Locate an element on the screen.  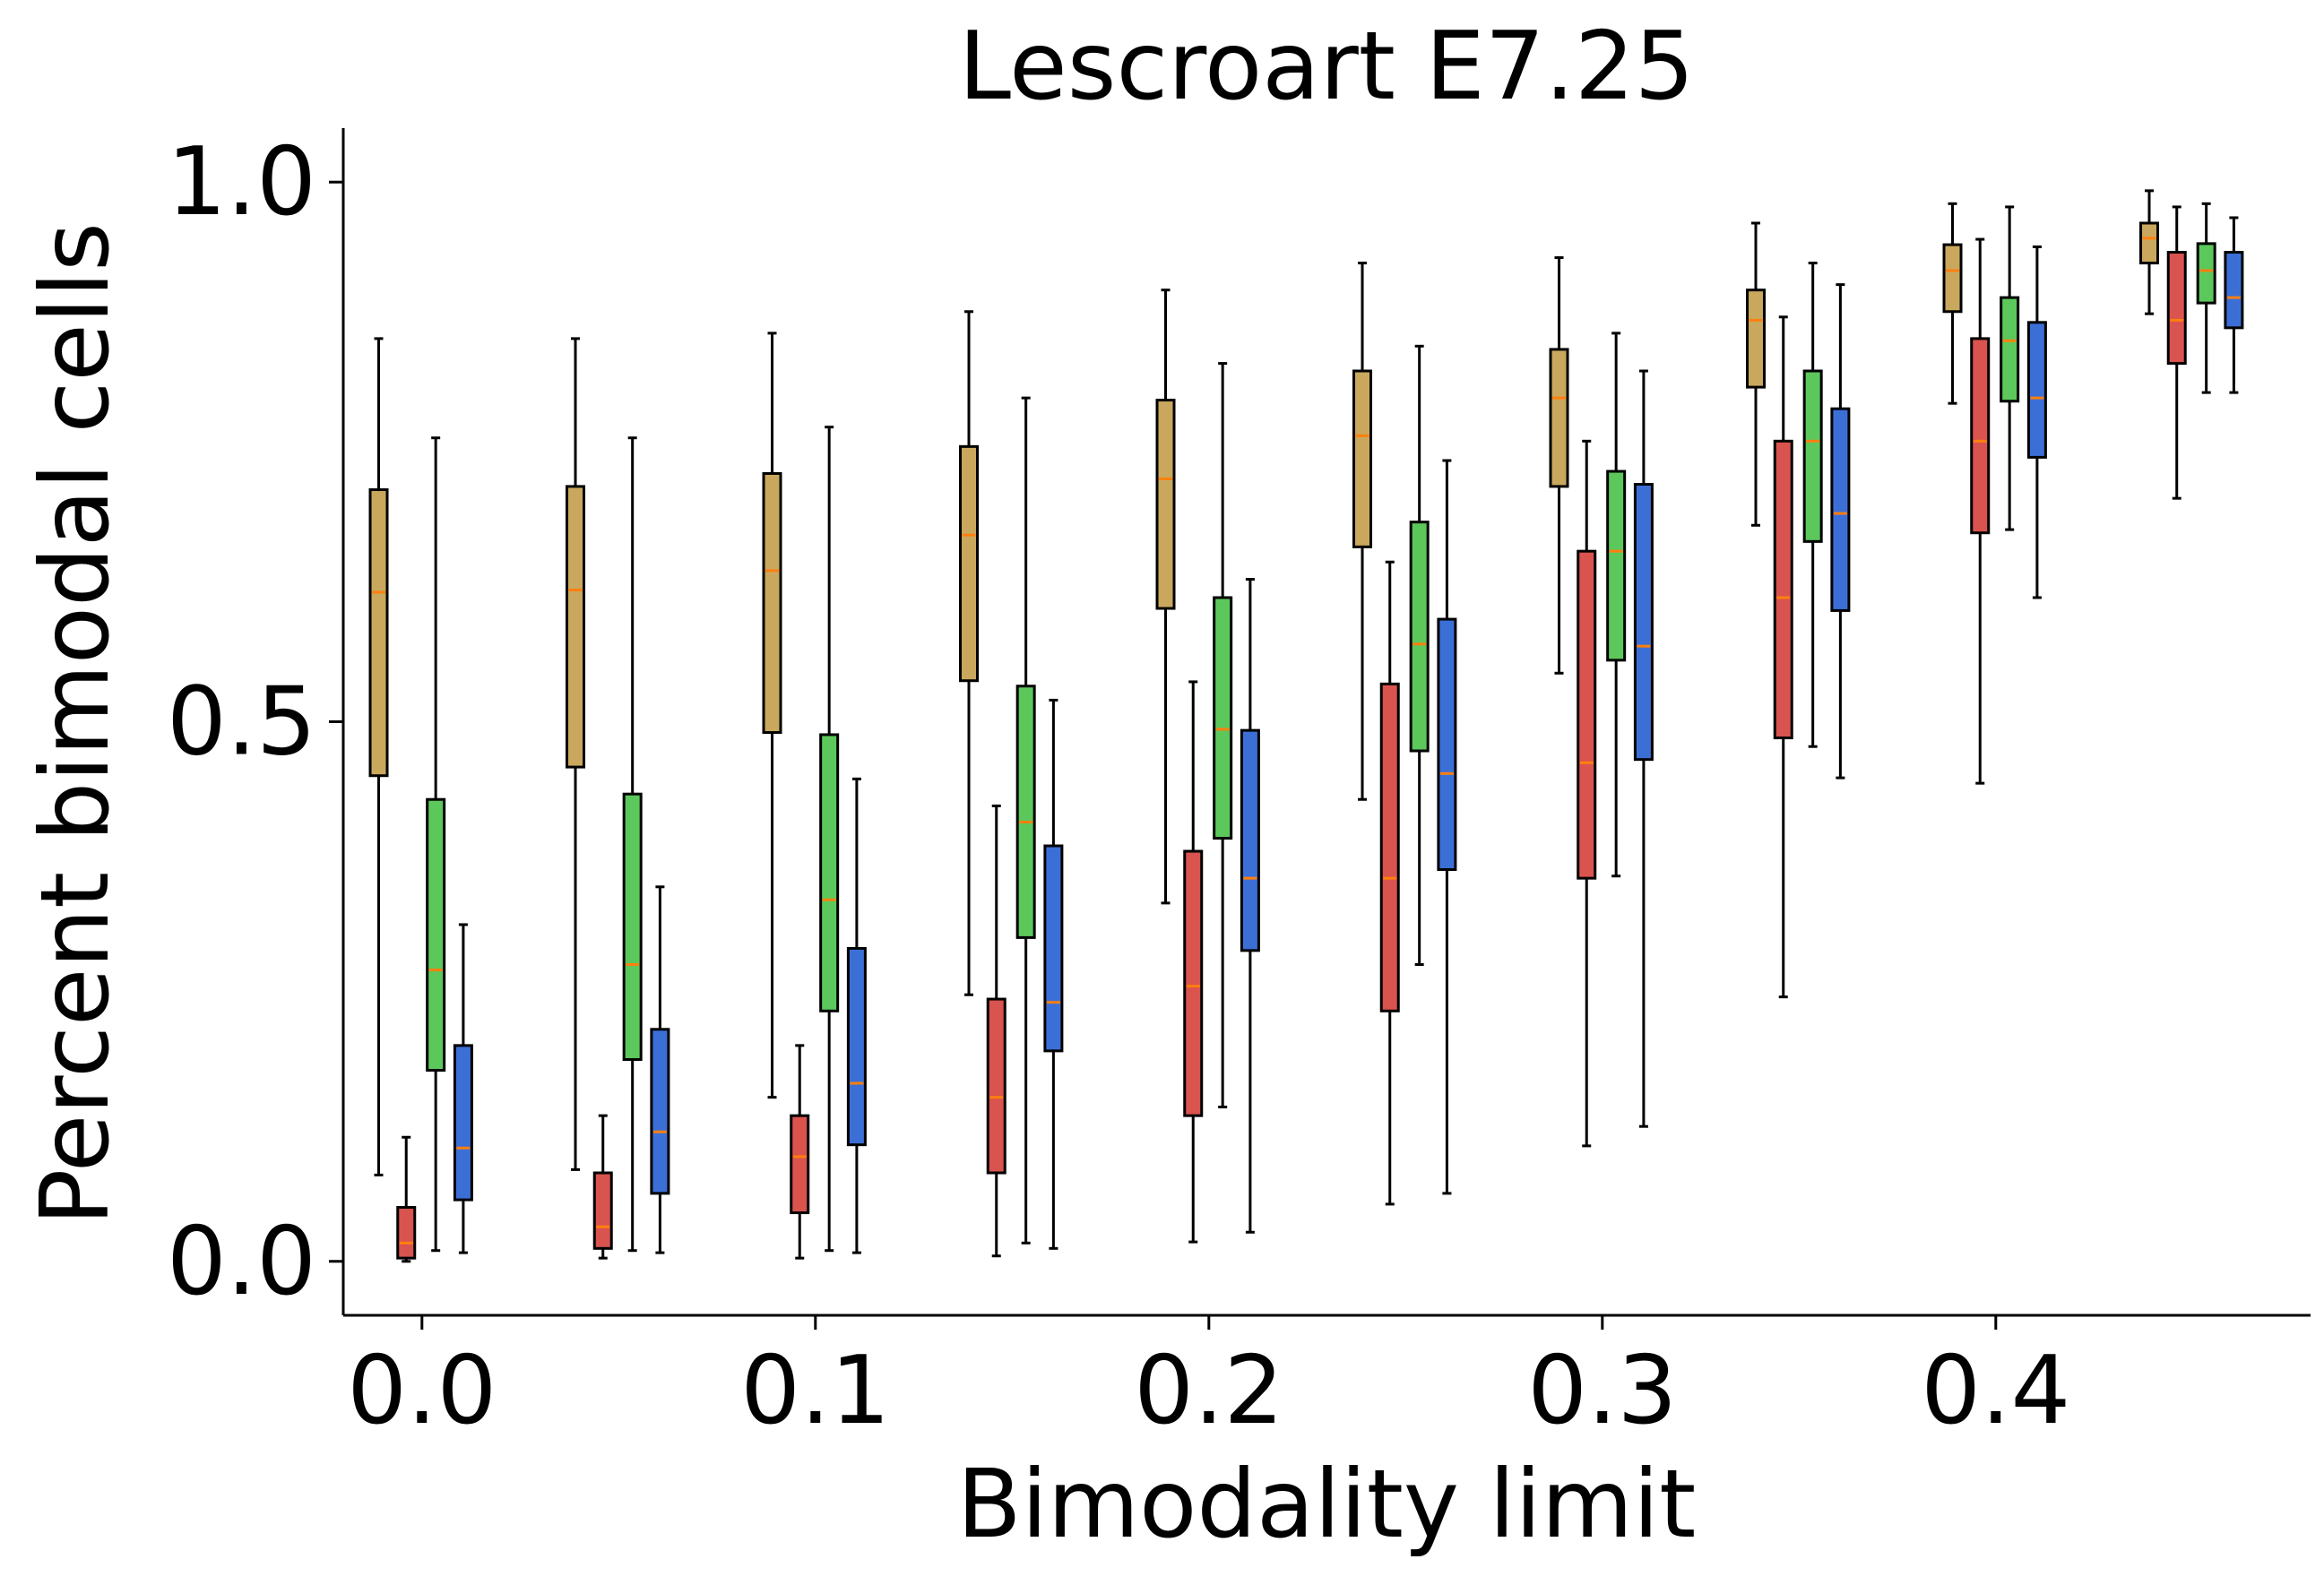
y-tick-label: 1.0 is located at coordinates (242, 182).